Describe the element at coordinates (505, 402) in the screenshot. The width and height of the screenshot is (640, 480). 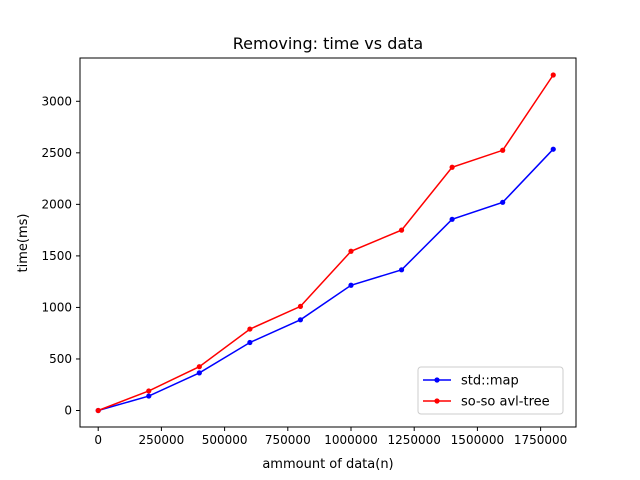
I see `legend-label: so-so avl-tree` at that location.